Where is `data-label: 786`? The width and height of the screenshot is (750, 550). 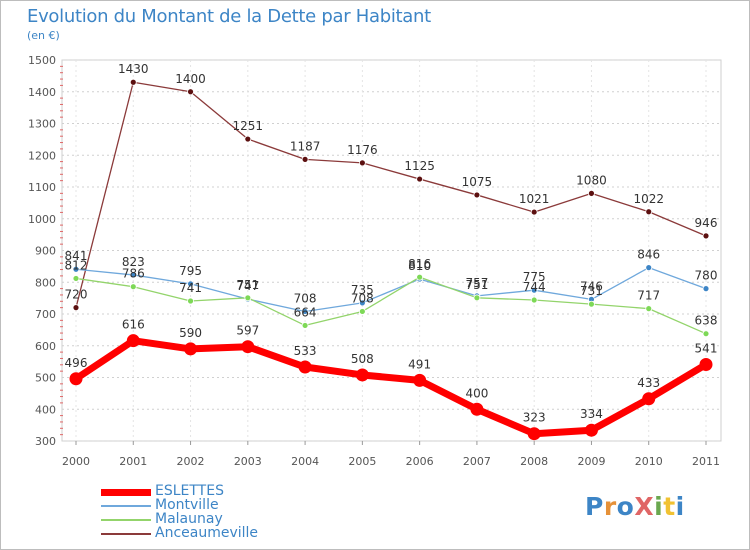 data-label: 786 is located at coordinates (133, 274).